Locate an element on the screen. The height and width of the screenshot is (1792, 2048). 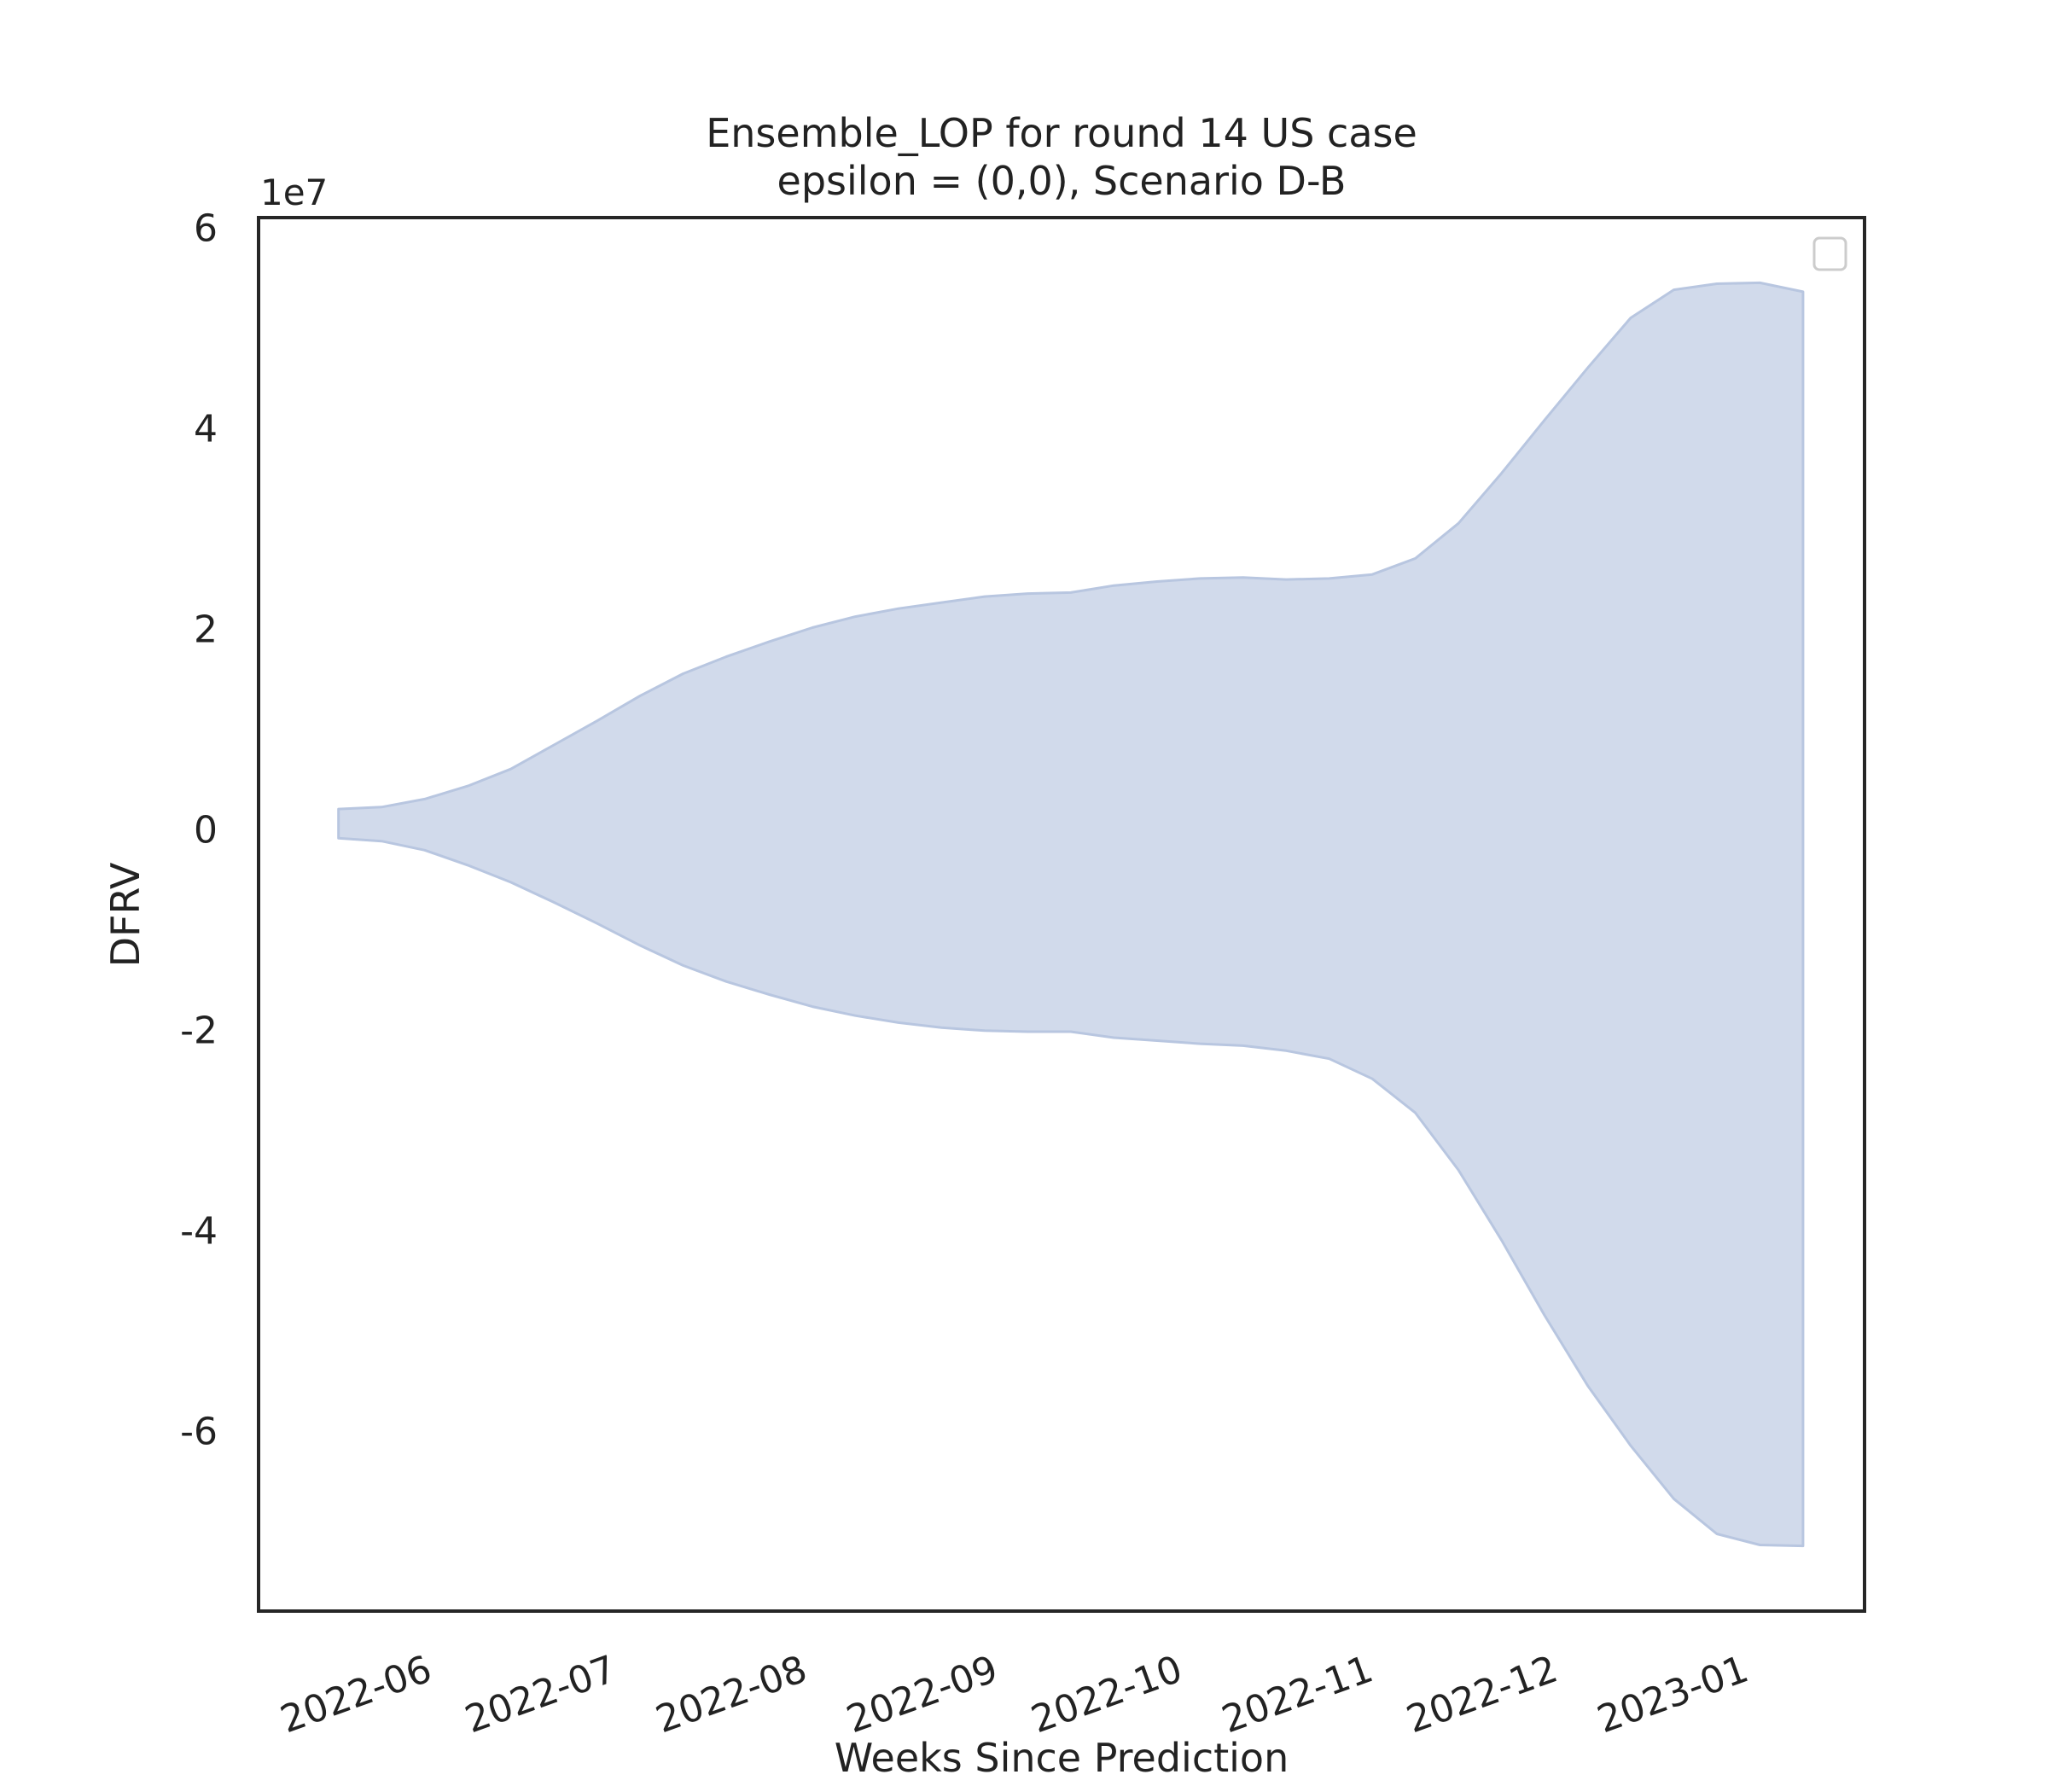
y-tick-label: 4 is located at coordinates (206, 429).